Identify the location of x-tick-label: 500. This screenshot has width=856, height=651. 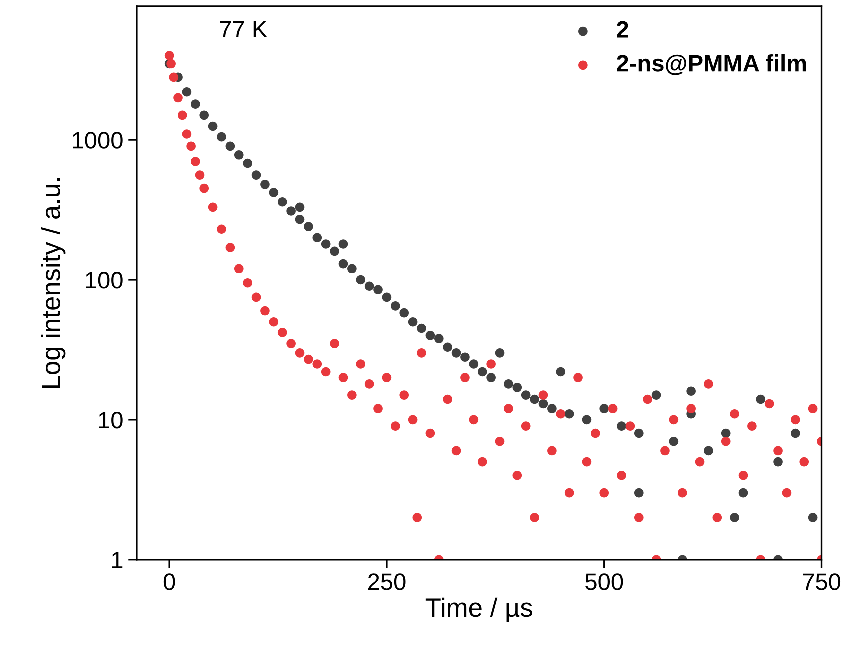
(605, 582).